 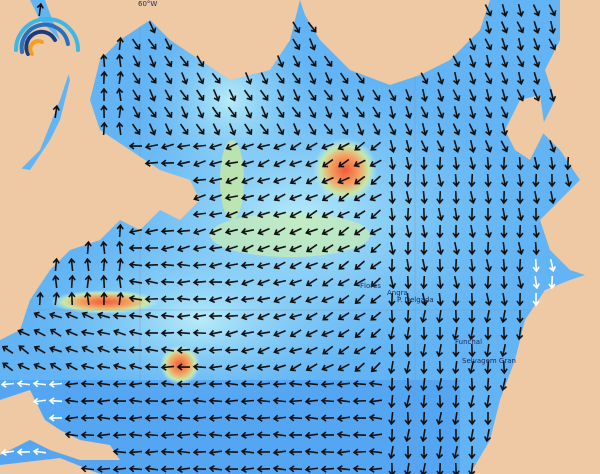 What do you see at coordinates (47, 36) in the screenshot?
I see `wave-logo` at bounding box center [47, 36].